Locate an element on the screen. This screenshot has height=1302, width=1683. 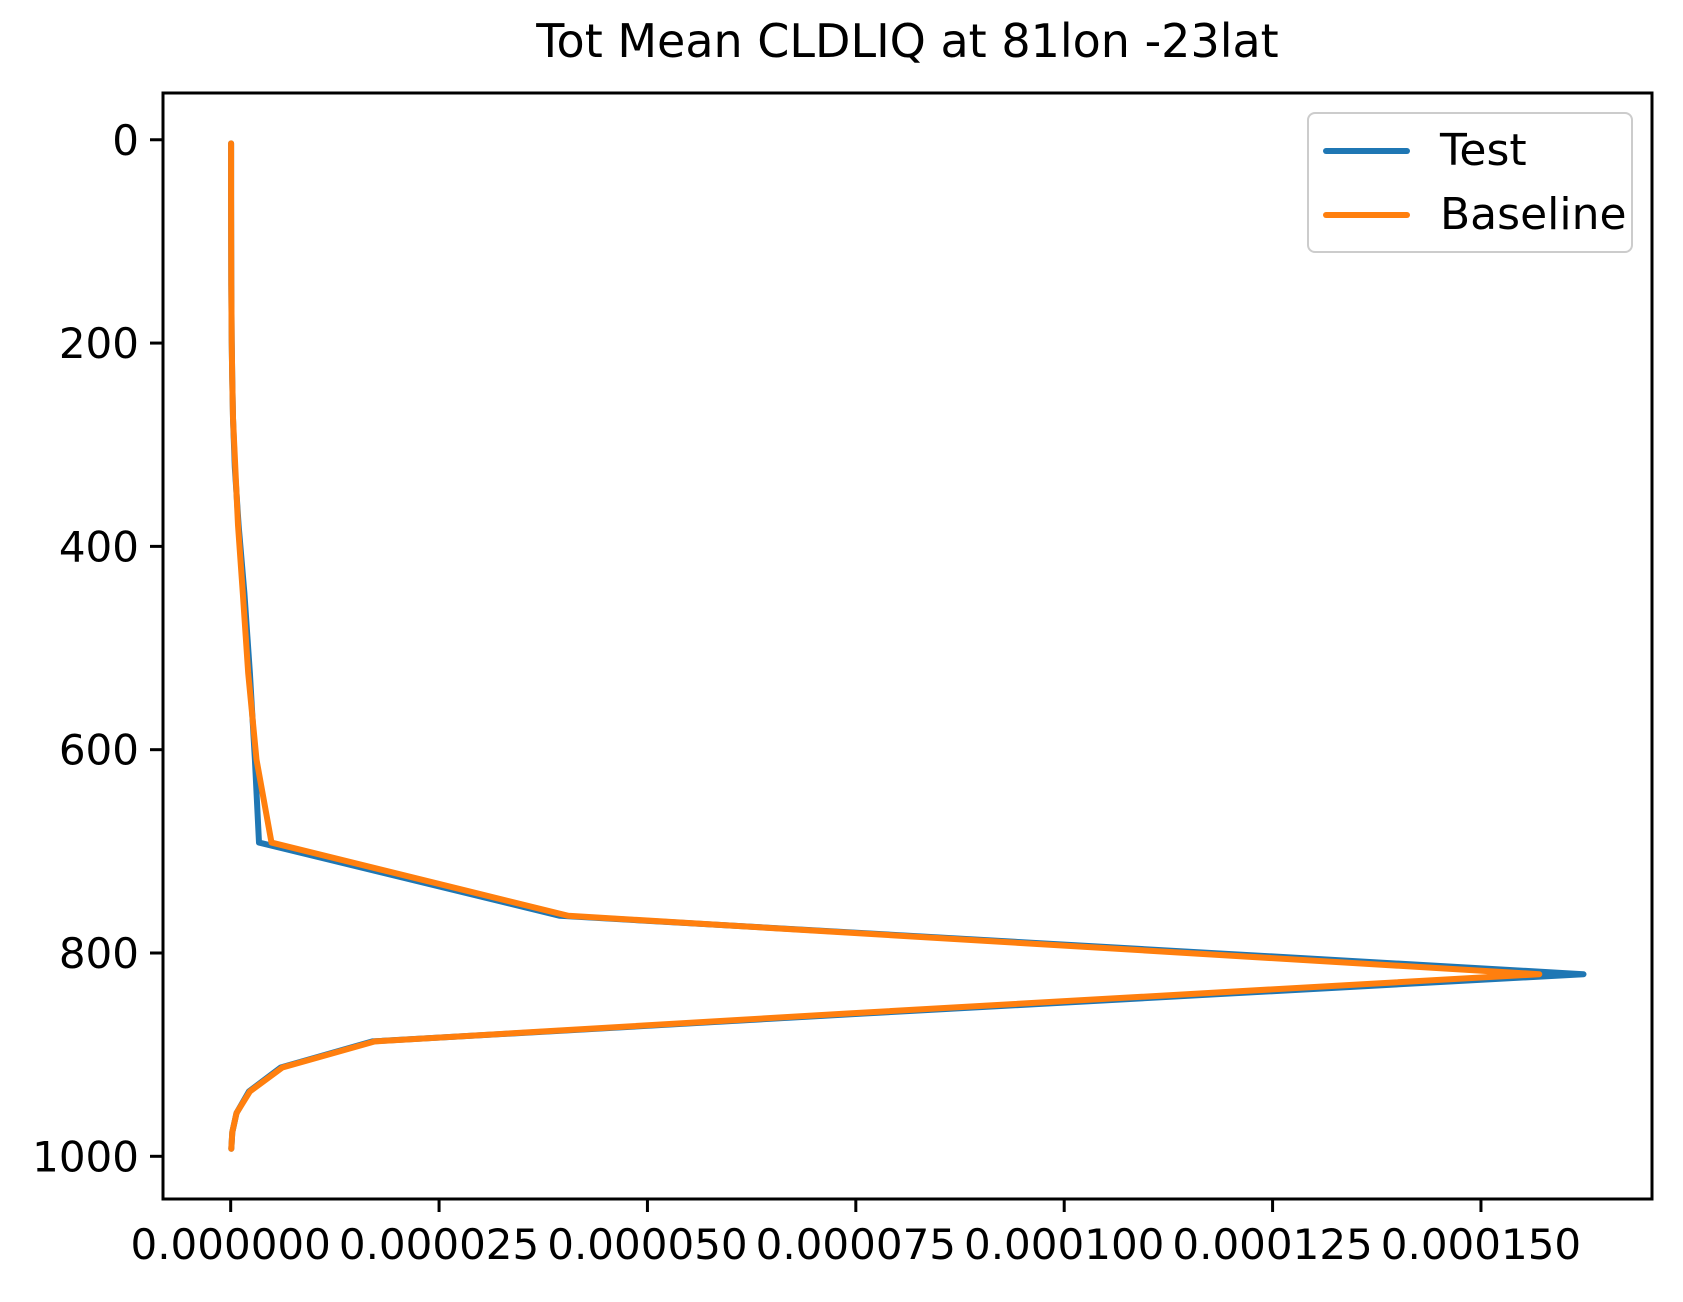
legend-entry-test: Test is located at coordinates (1477, 151).